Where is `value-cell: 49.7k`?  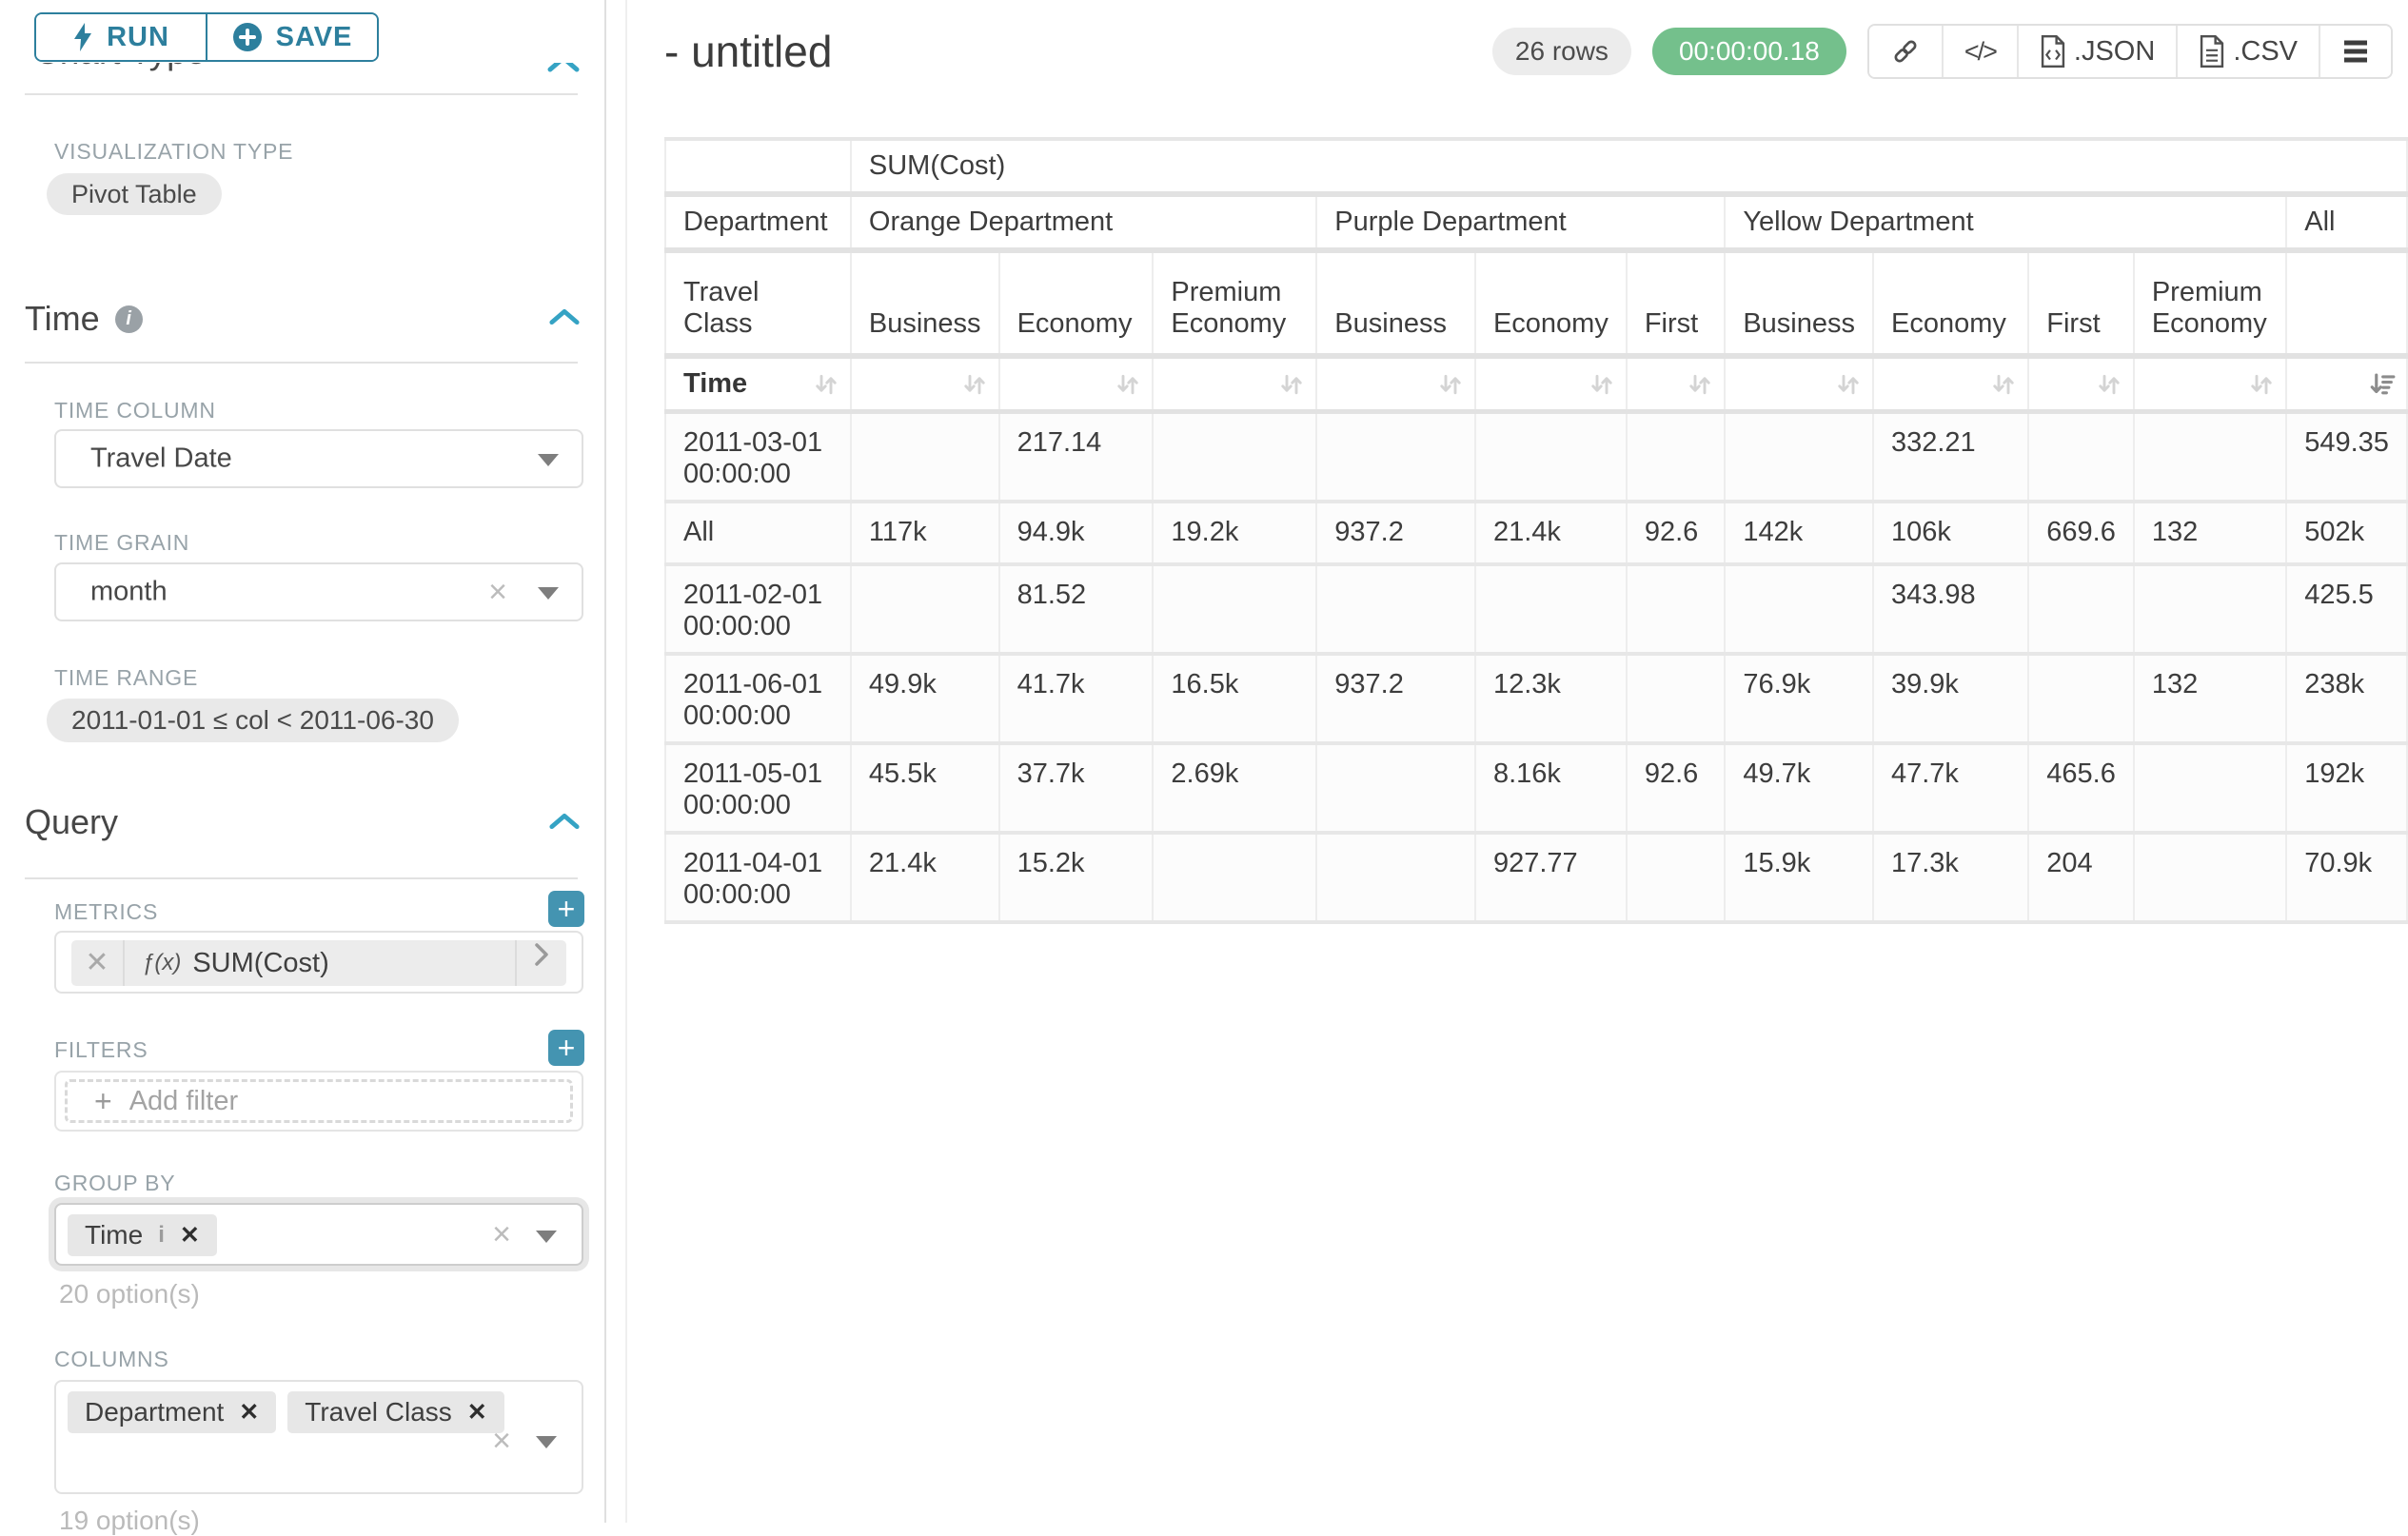
value-cell: 49.7k is located at coordinates (1799, 788).